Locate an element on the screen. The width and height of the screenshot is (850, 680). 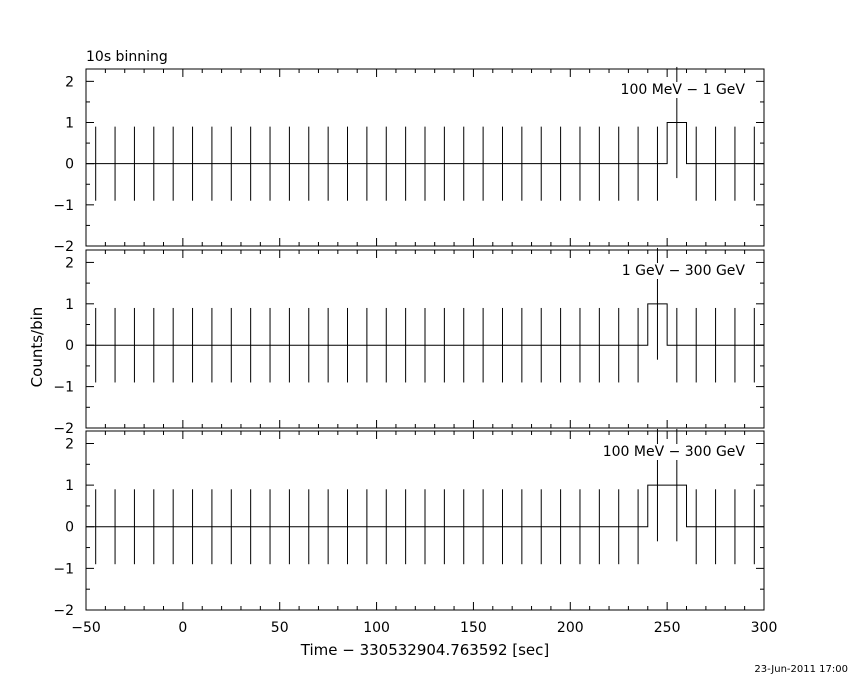
x-axis: −50 0 50 100 150 200 250 300 is located at coordinates (424, 628).